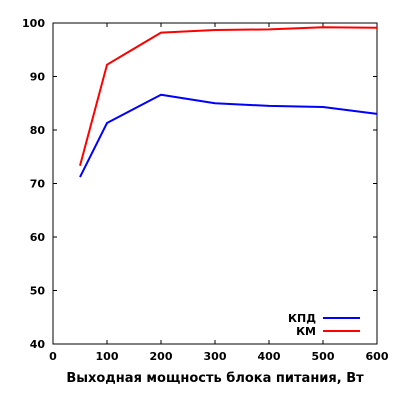  What do you see at coordinates (215, 378) in the screenshot?
I see `x-axis-title: Выходная мощность блока питания, Вт` at bounding box center [215, 378].